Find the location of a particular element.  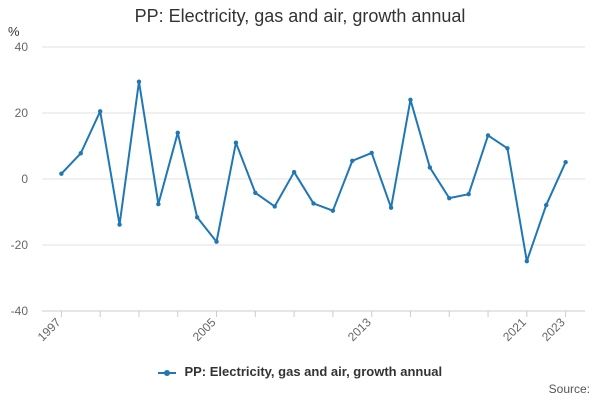

source-label: Source: is located at coordinates (569, 389).